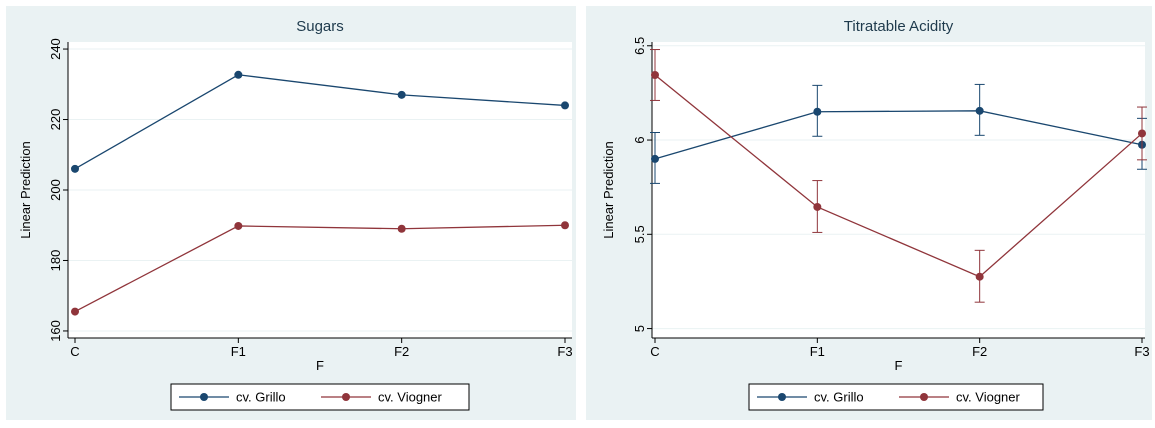  Describe the element at coordinates (320, 26) in the screenshot. I see `chart-title: Sugars` at that location.